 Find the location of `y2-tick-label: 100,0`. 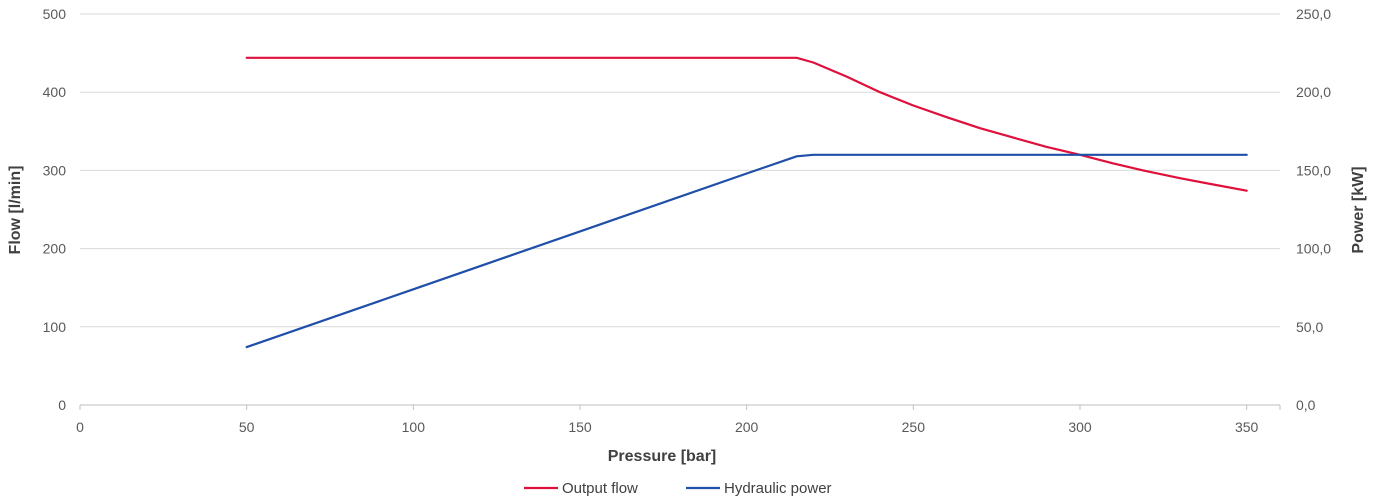

y2-tick-label: 100,0 is located at coordinates (1313, 249).